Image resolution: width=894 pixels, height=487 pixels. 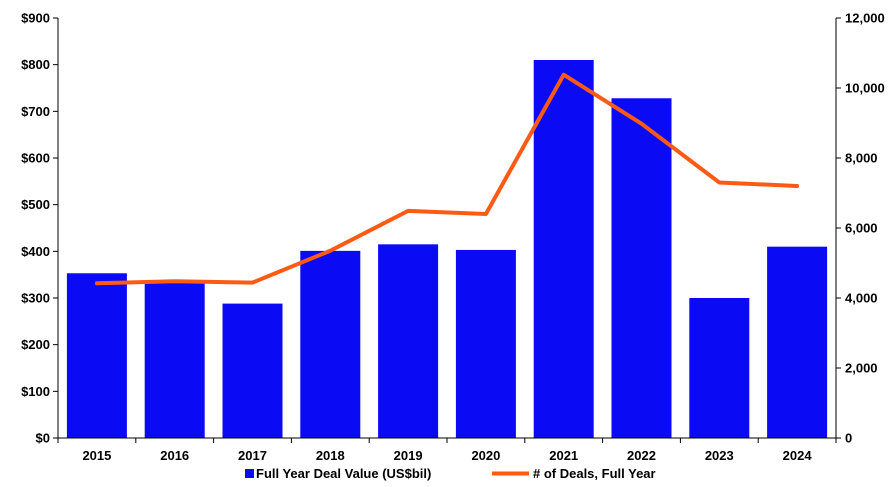 What do you see at coordinates (861, 158) in the screenshot?
I see `right-tick-label: 8,000` at bounding box center [861, 158].